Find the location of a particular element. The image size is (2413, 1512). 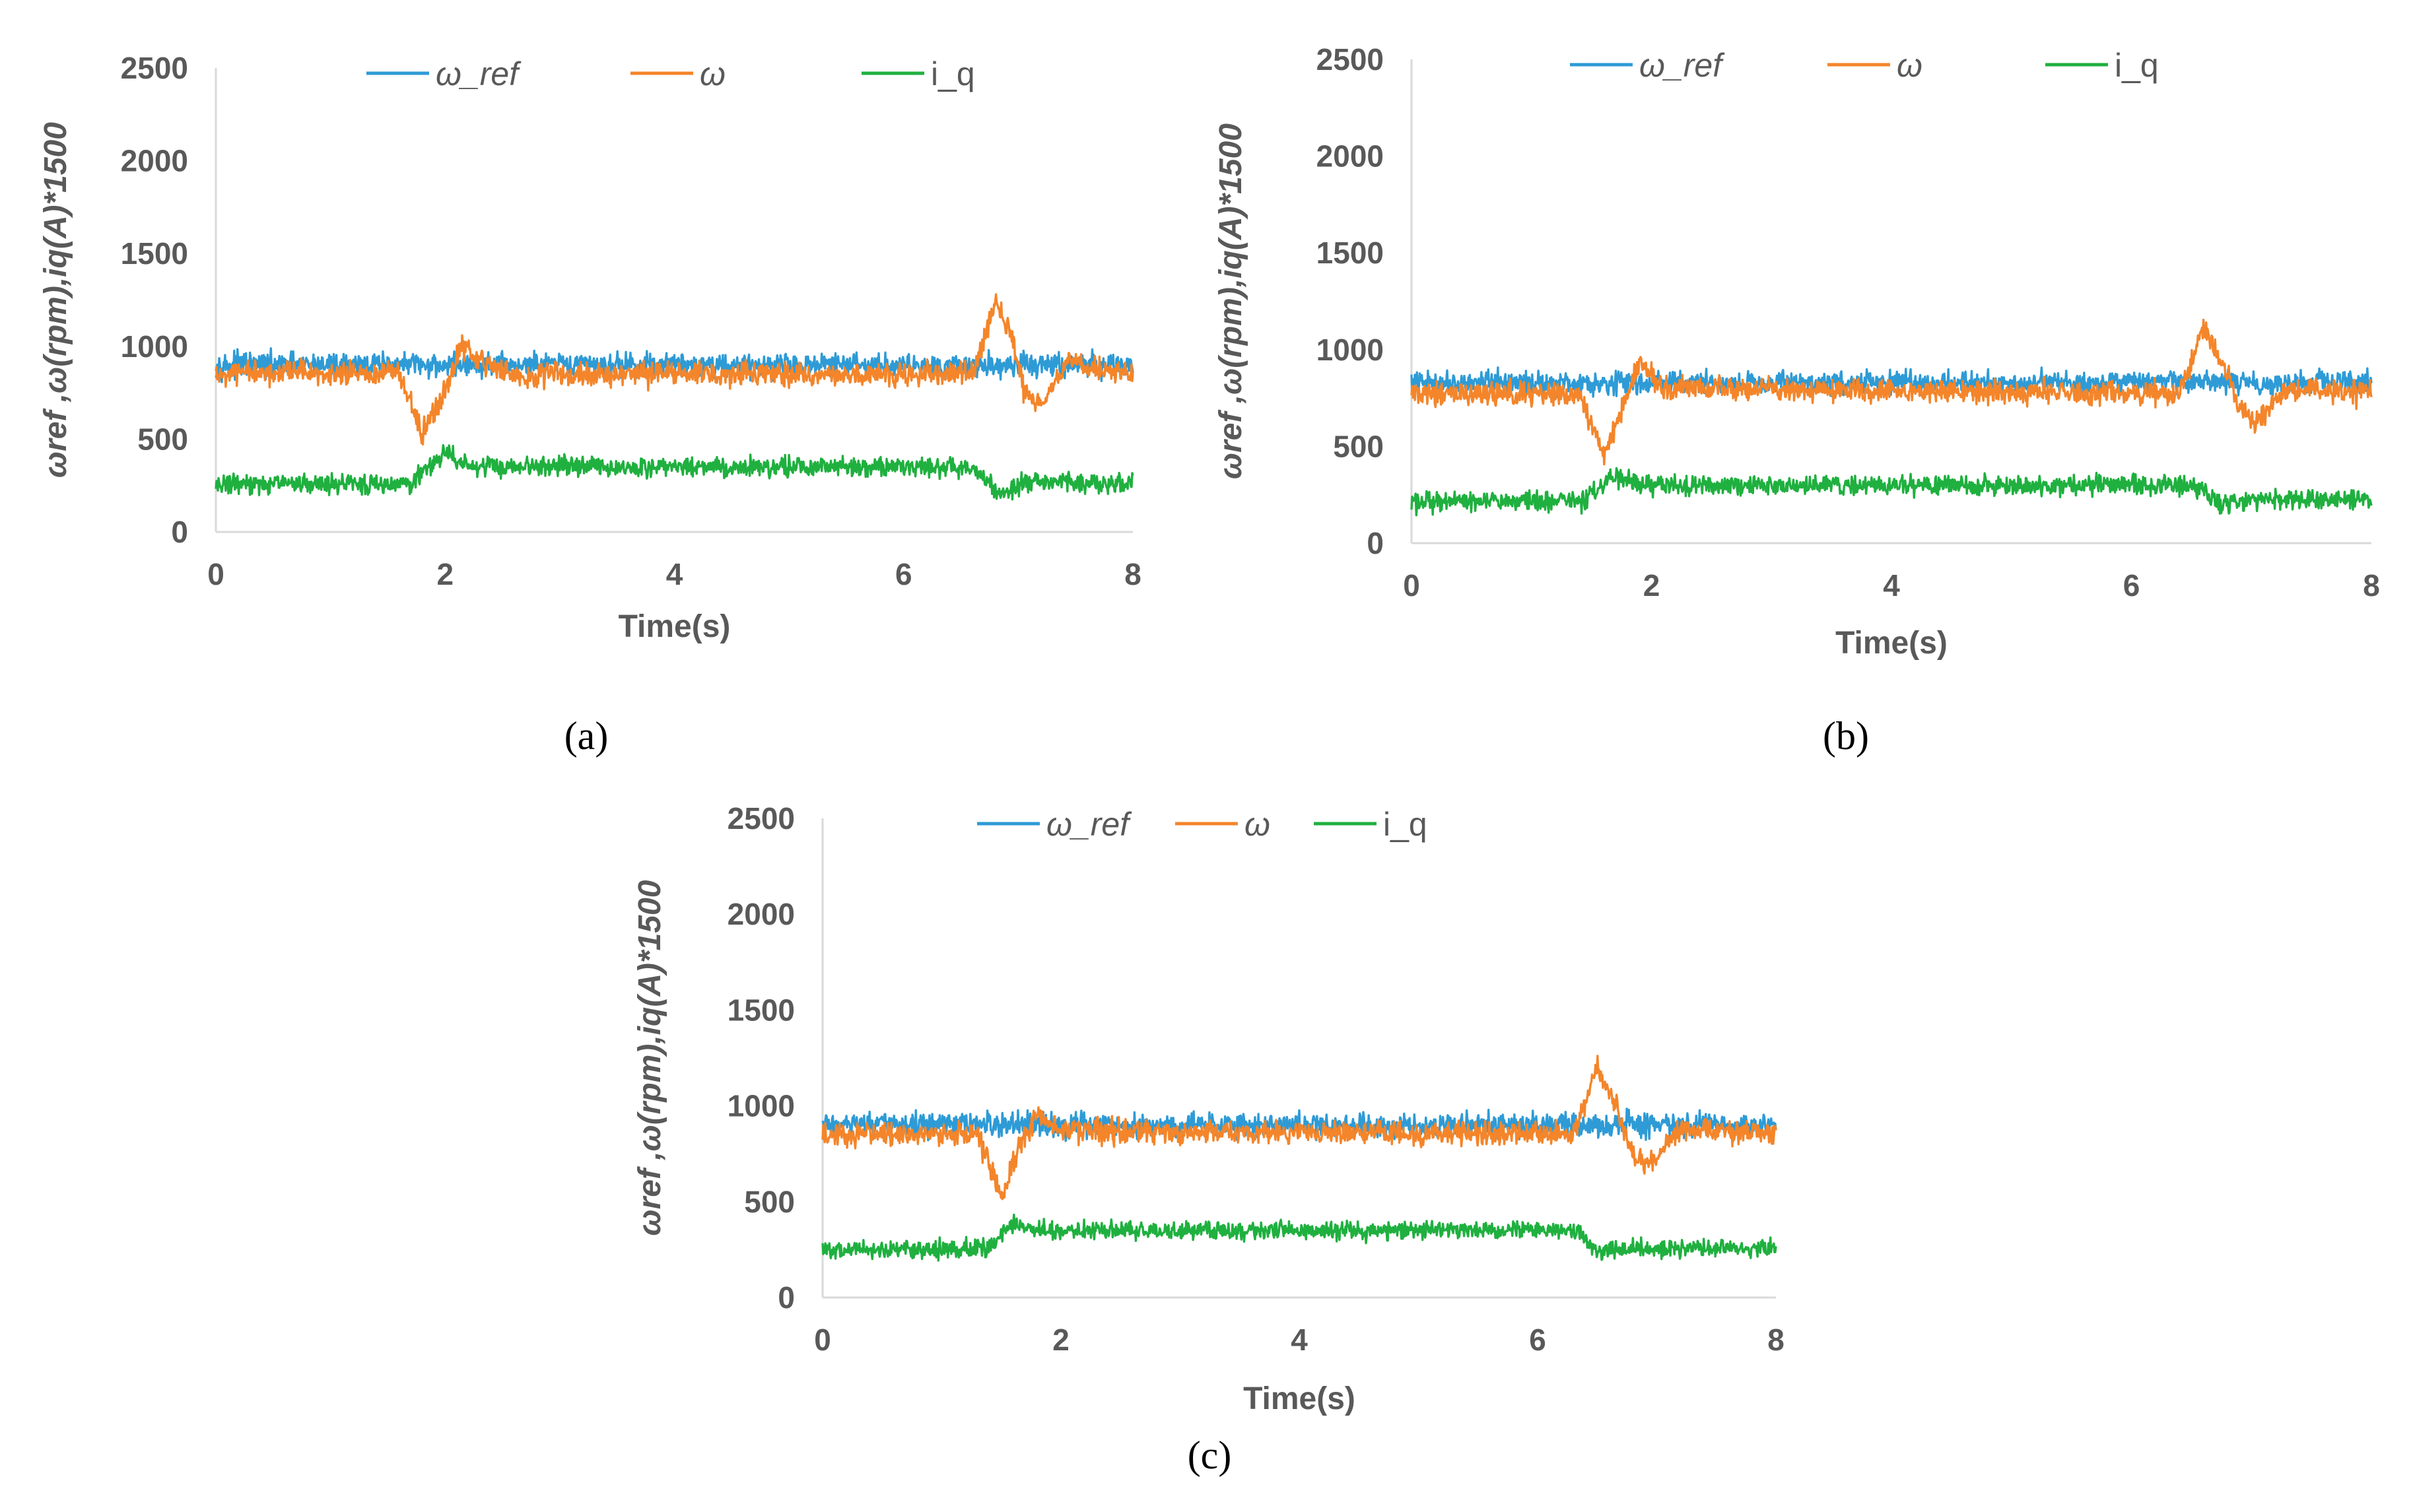

panel-caption: (a) is located at coordinates (587, 736).